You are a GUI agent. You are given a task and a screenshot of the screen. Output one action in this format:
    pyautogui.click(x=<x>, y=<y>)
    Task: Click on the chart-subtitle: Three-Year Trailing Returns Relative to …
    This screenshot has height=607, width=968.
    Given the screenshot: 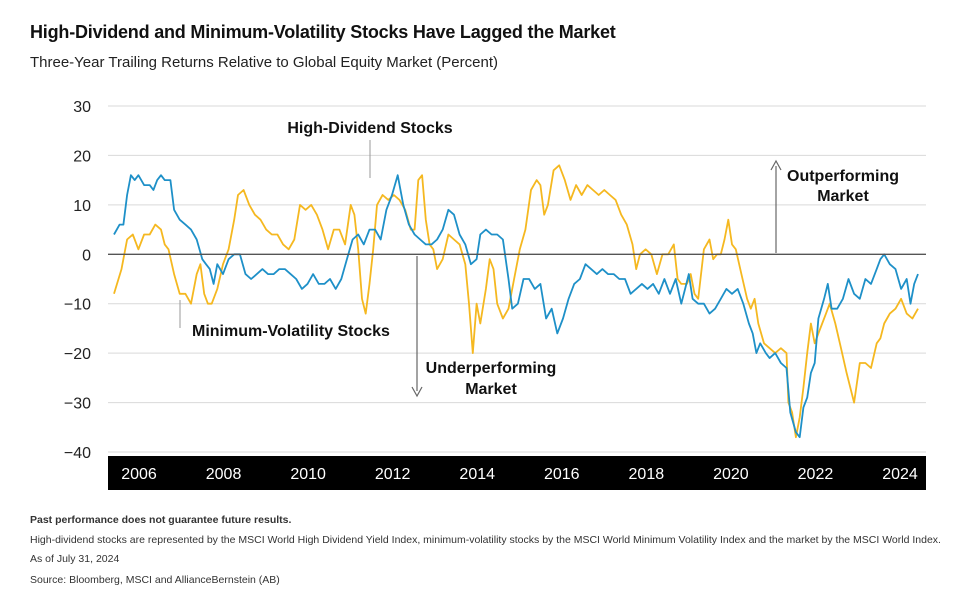 What is the action you would take?
    pyautogui.click(x=264, y=62)
    